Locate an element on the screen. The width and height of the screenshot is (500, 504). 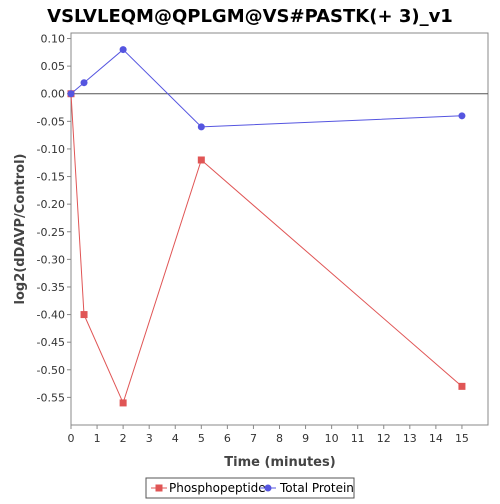
x-tick-label: 2 is located at coordinates (123, 438).